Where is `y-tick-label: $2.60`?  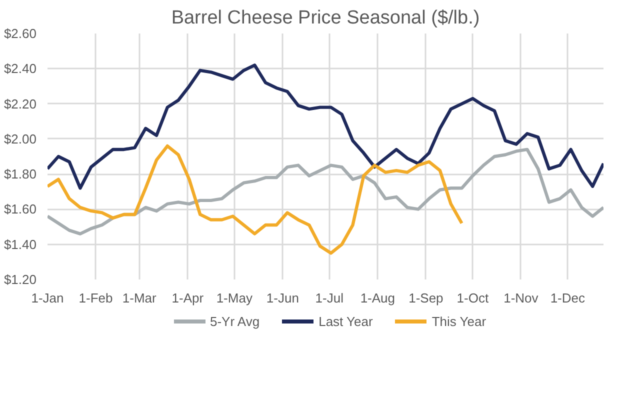 y-tick-label: $2.60 is located at coordinates (20, 33).